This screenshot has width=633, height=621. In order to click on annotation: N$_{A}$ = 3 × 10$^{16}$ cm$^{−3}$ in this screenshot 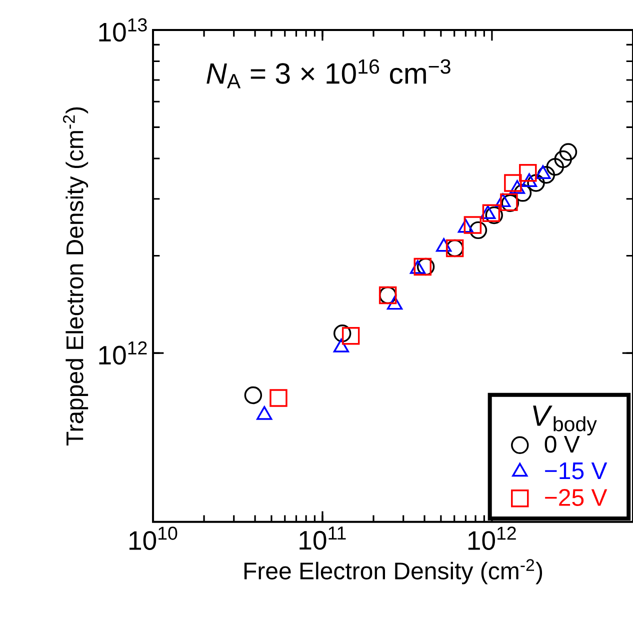, I will do `click(328, 73)`.